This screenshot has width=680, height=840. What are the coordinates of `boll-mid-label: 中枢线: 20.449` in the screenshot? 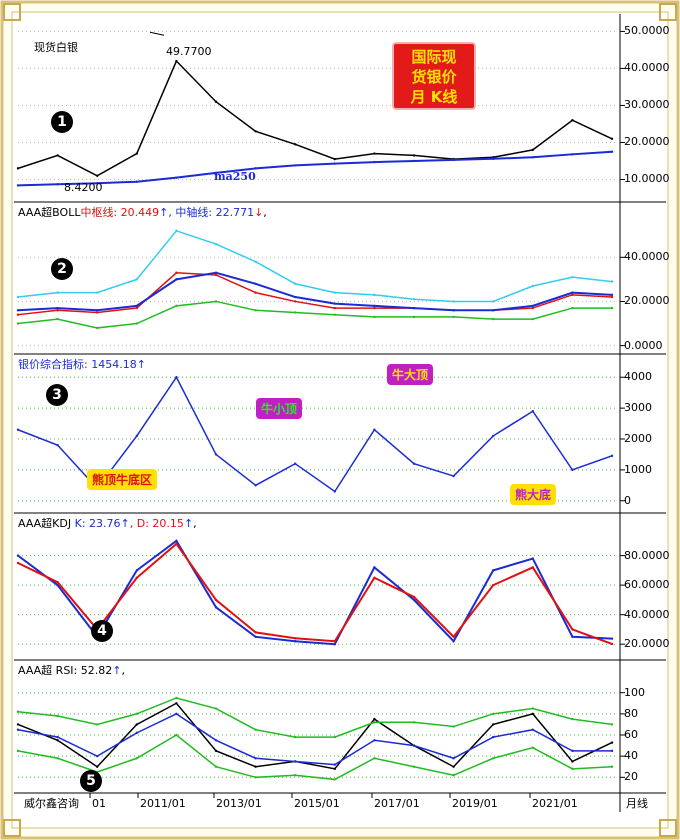 It's located at (120, 212).